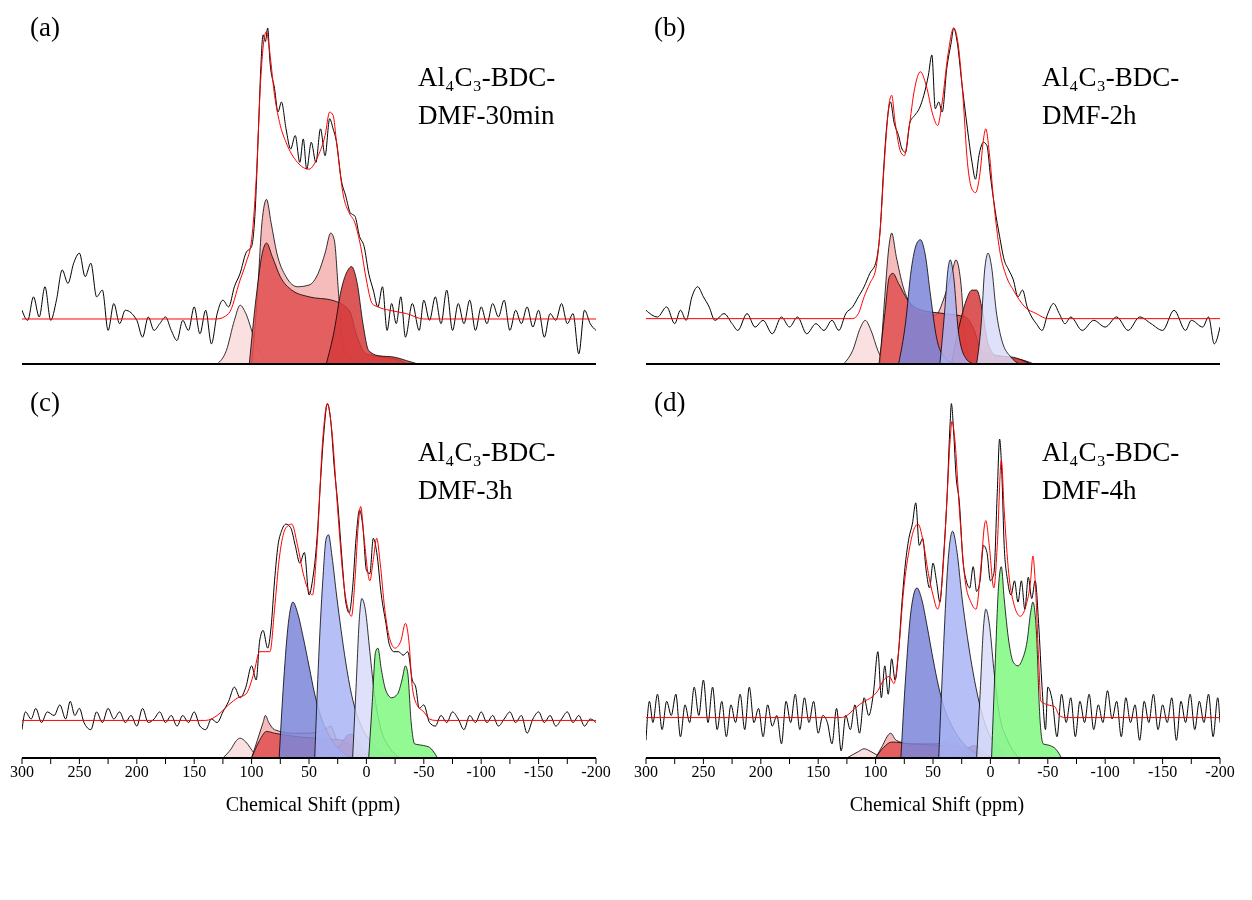 The image size is (1252, 900). What do you see at coordinates (670, 402) in the screenshot?
I see `chart-title: (d)` at bounding box center [670, 402].